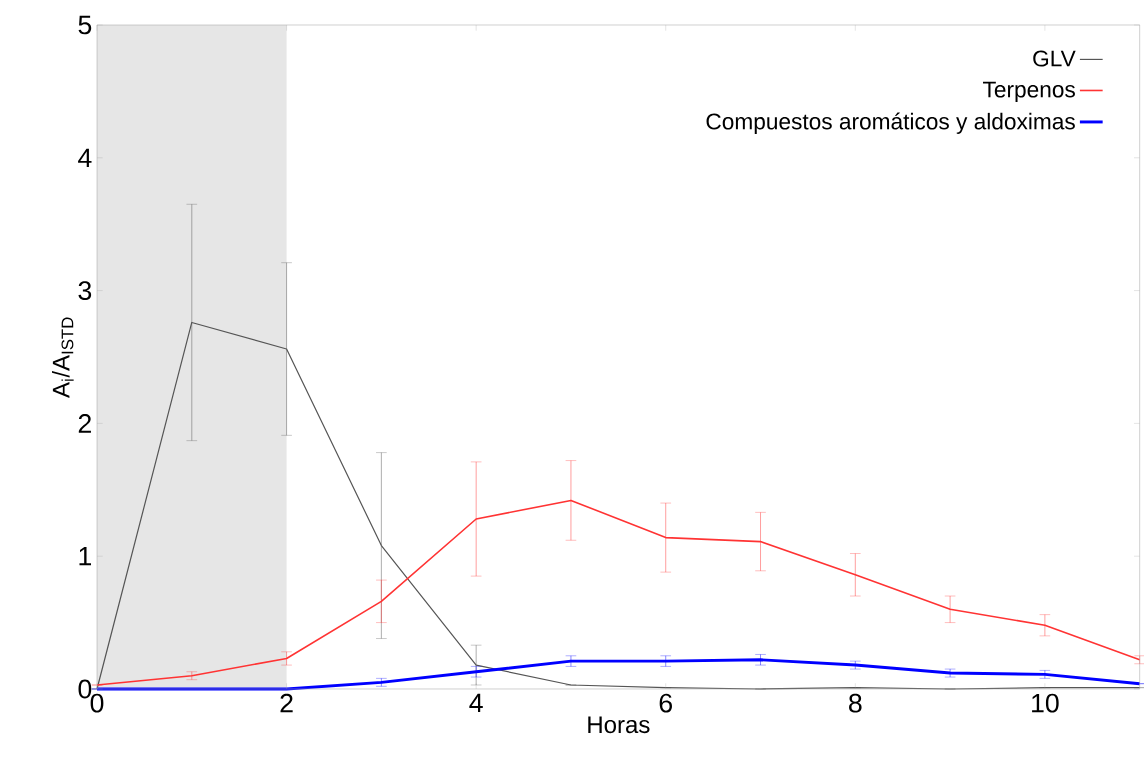  Describe the element at coordinates (619, 725) in the screenshot. I see `x-axis-title: Horas` at that location.